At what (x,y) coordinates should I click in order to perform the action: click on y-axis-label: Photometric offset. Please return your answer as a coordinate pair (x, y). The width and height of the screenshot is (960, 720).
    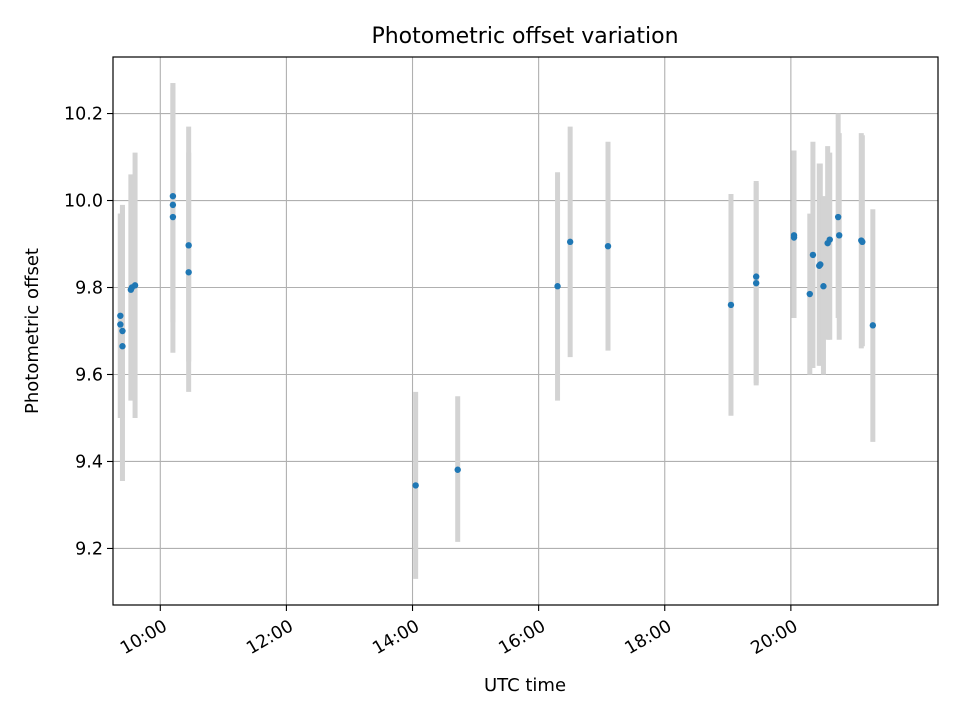
    Looking at the image, I should click on (32, 331).